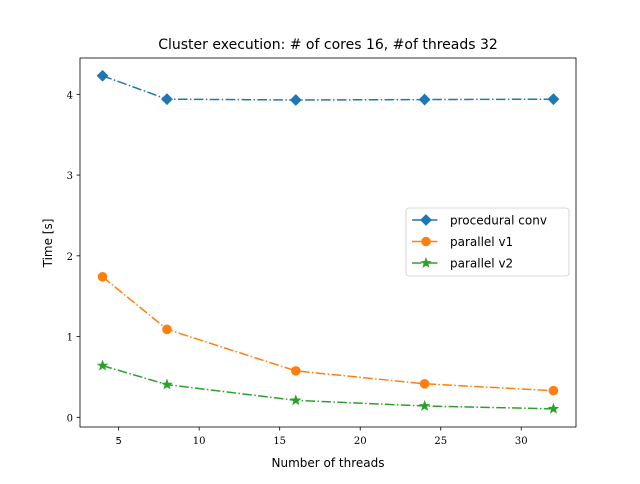 This screenshot has height=484, width=640. I want to click on legend-marker-parallel-v2, so click(426, 262).